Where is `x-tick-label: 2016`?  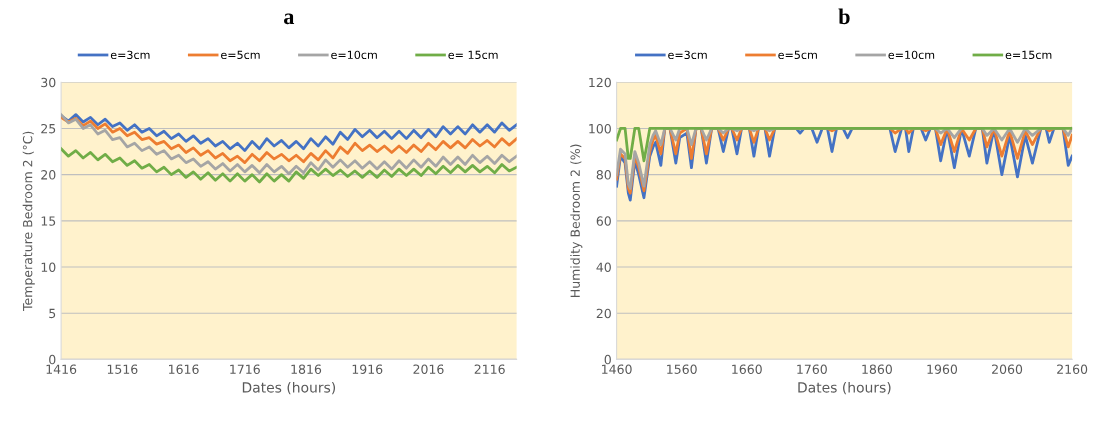
x-tick-label: 2016 is located at coordinates (428, 369).